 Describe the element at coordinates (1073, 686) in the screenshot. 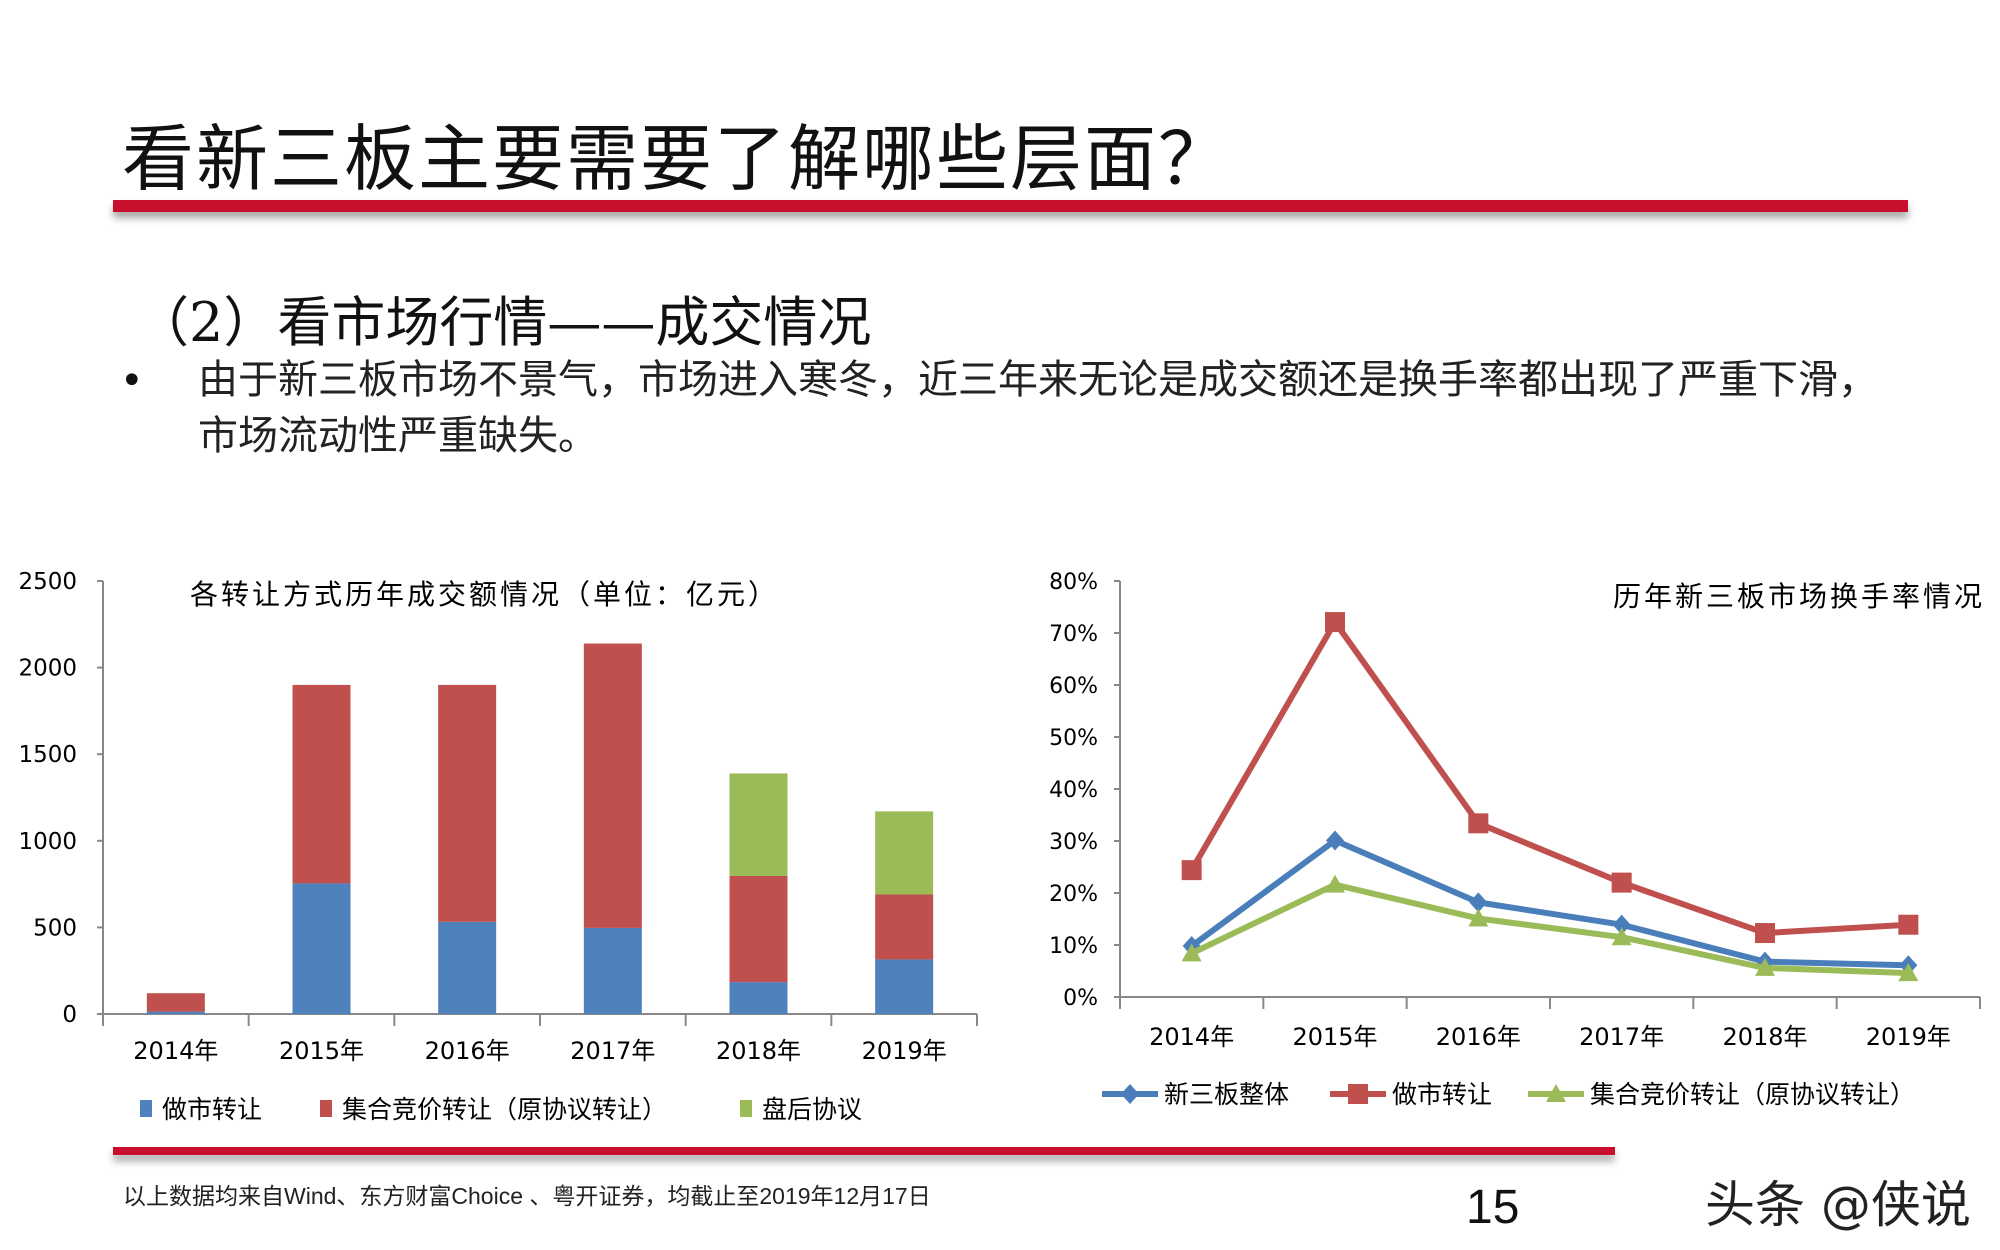

I see `y-tick-label: 60%` at that location.